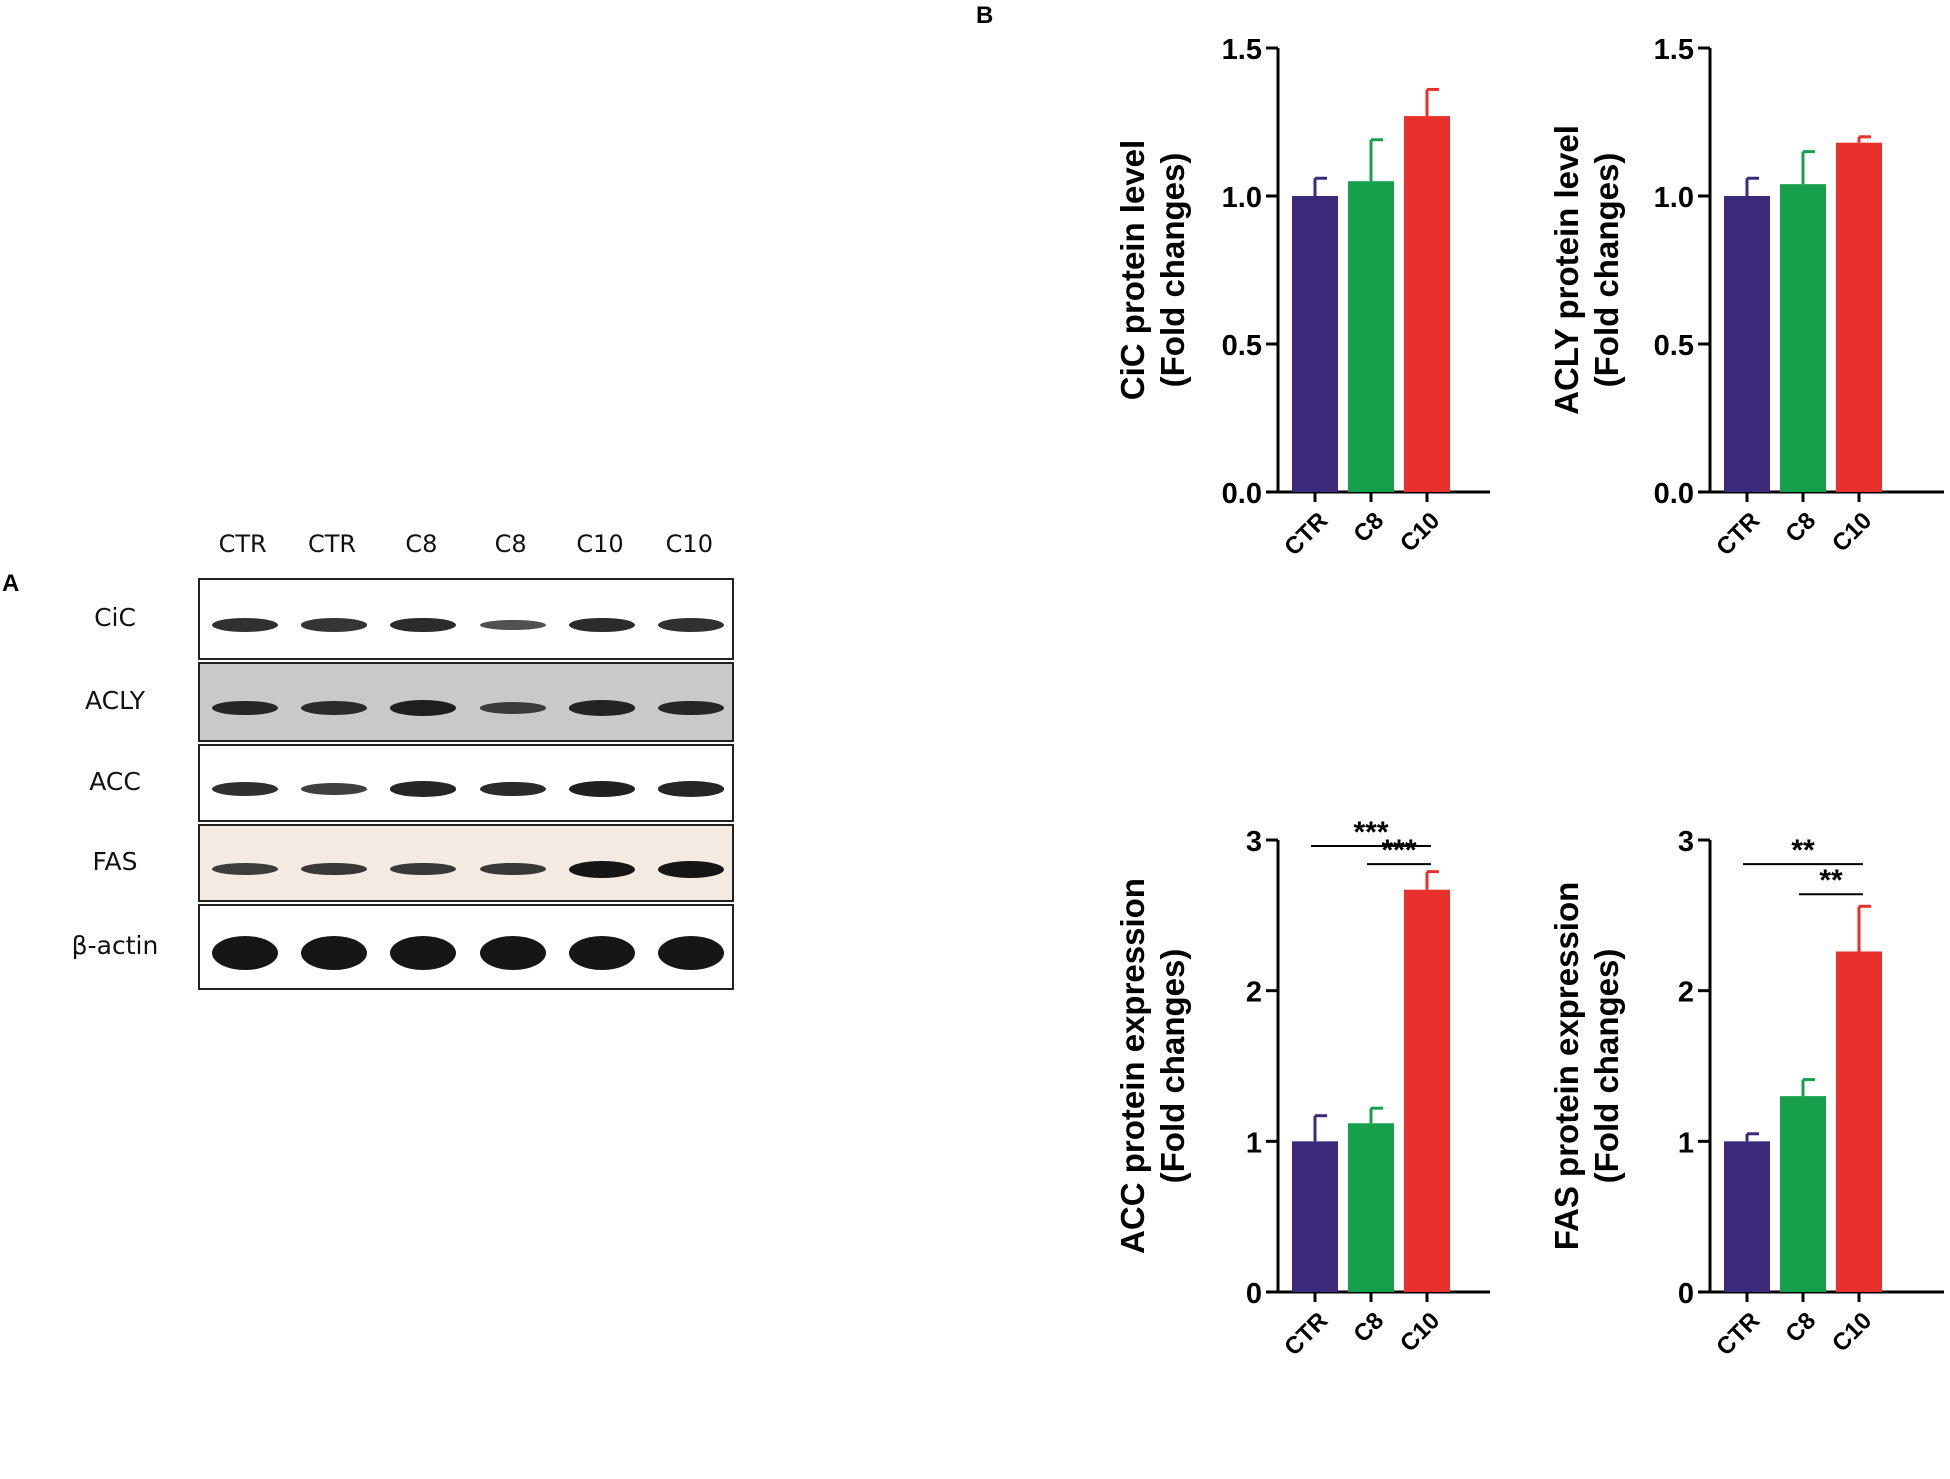  I want to click on blot-row-label: FAS, so click(115, 861).